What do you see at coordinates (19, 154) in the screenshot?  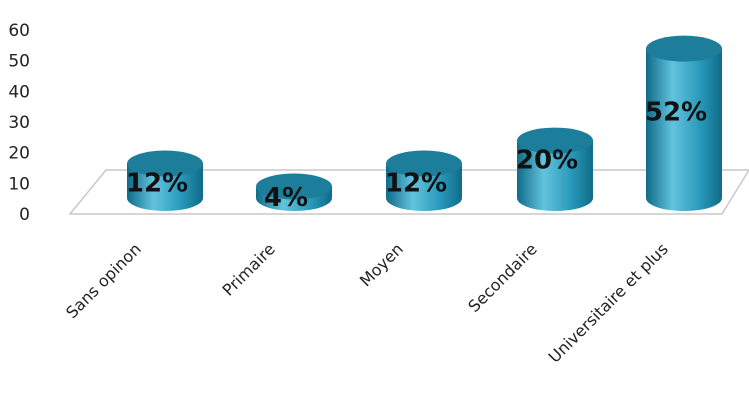 I see `y-tick-label: 20` at bounding box center [19, 154].